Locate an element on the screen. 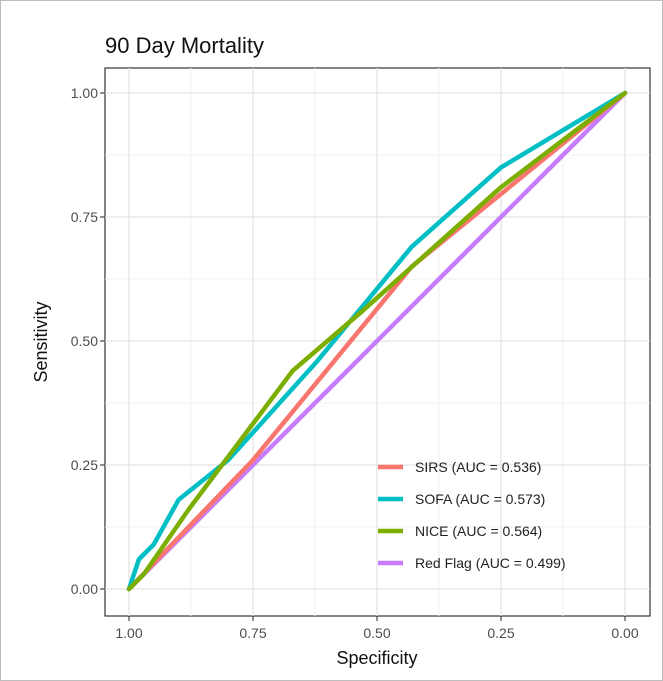  x-tick-label: 0.25 is located at coordinates (500, 633).